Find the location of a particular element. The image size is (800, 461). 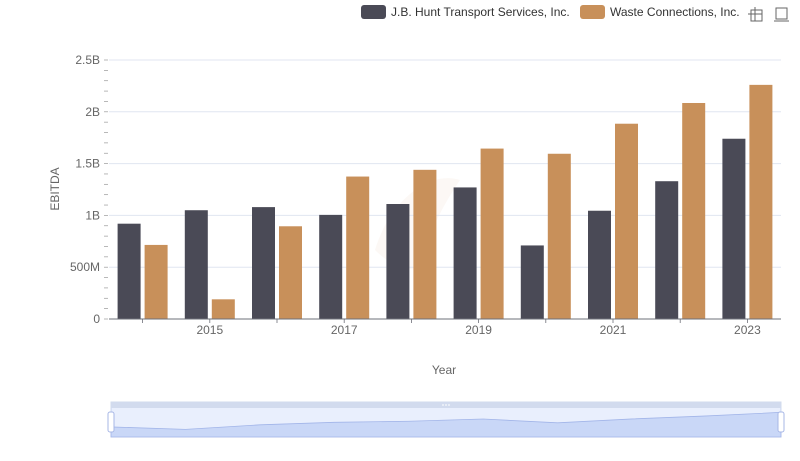

bar-jb-hunt-2019 is located at coordinates (465, 253).